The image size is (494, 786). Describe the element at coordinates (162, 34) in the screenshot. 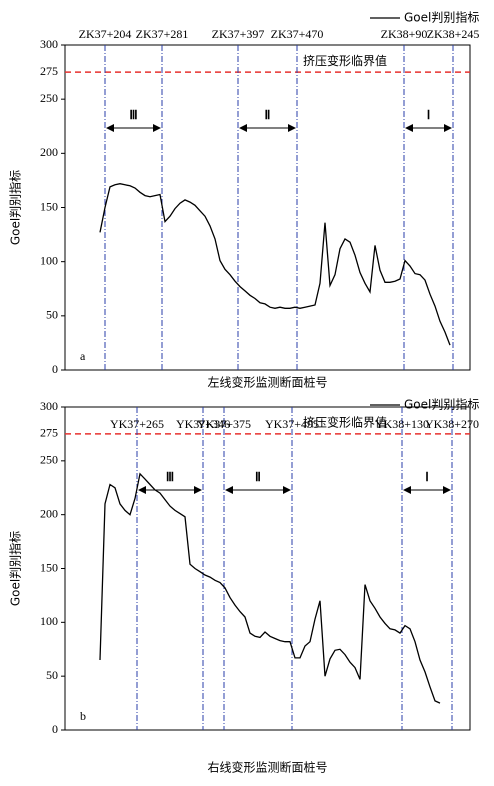

I see `station-label: ZK37+281` at that location.